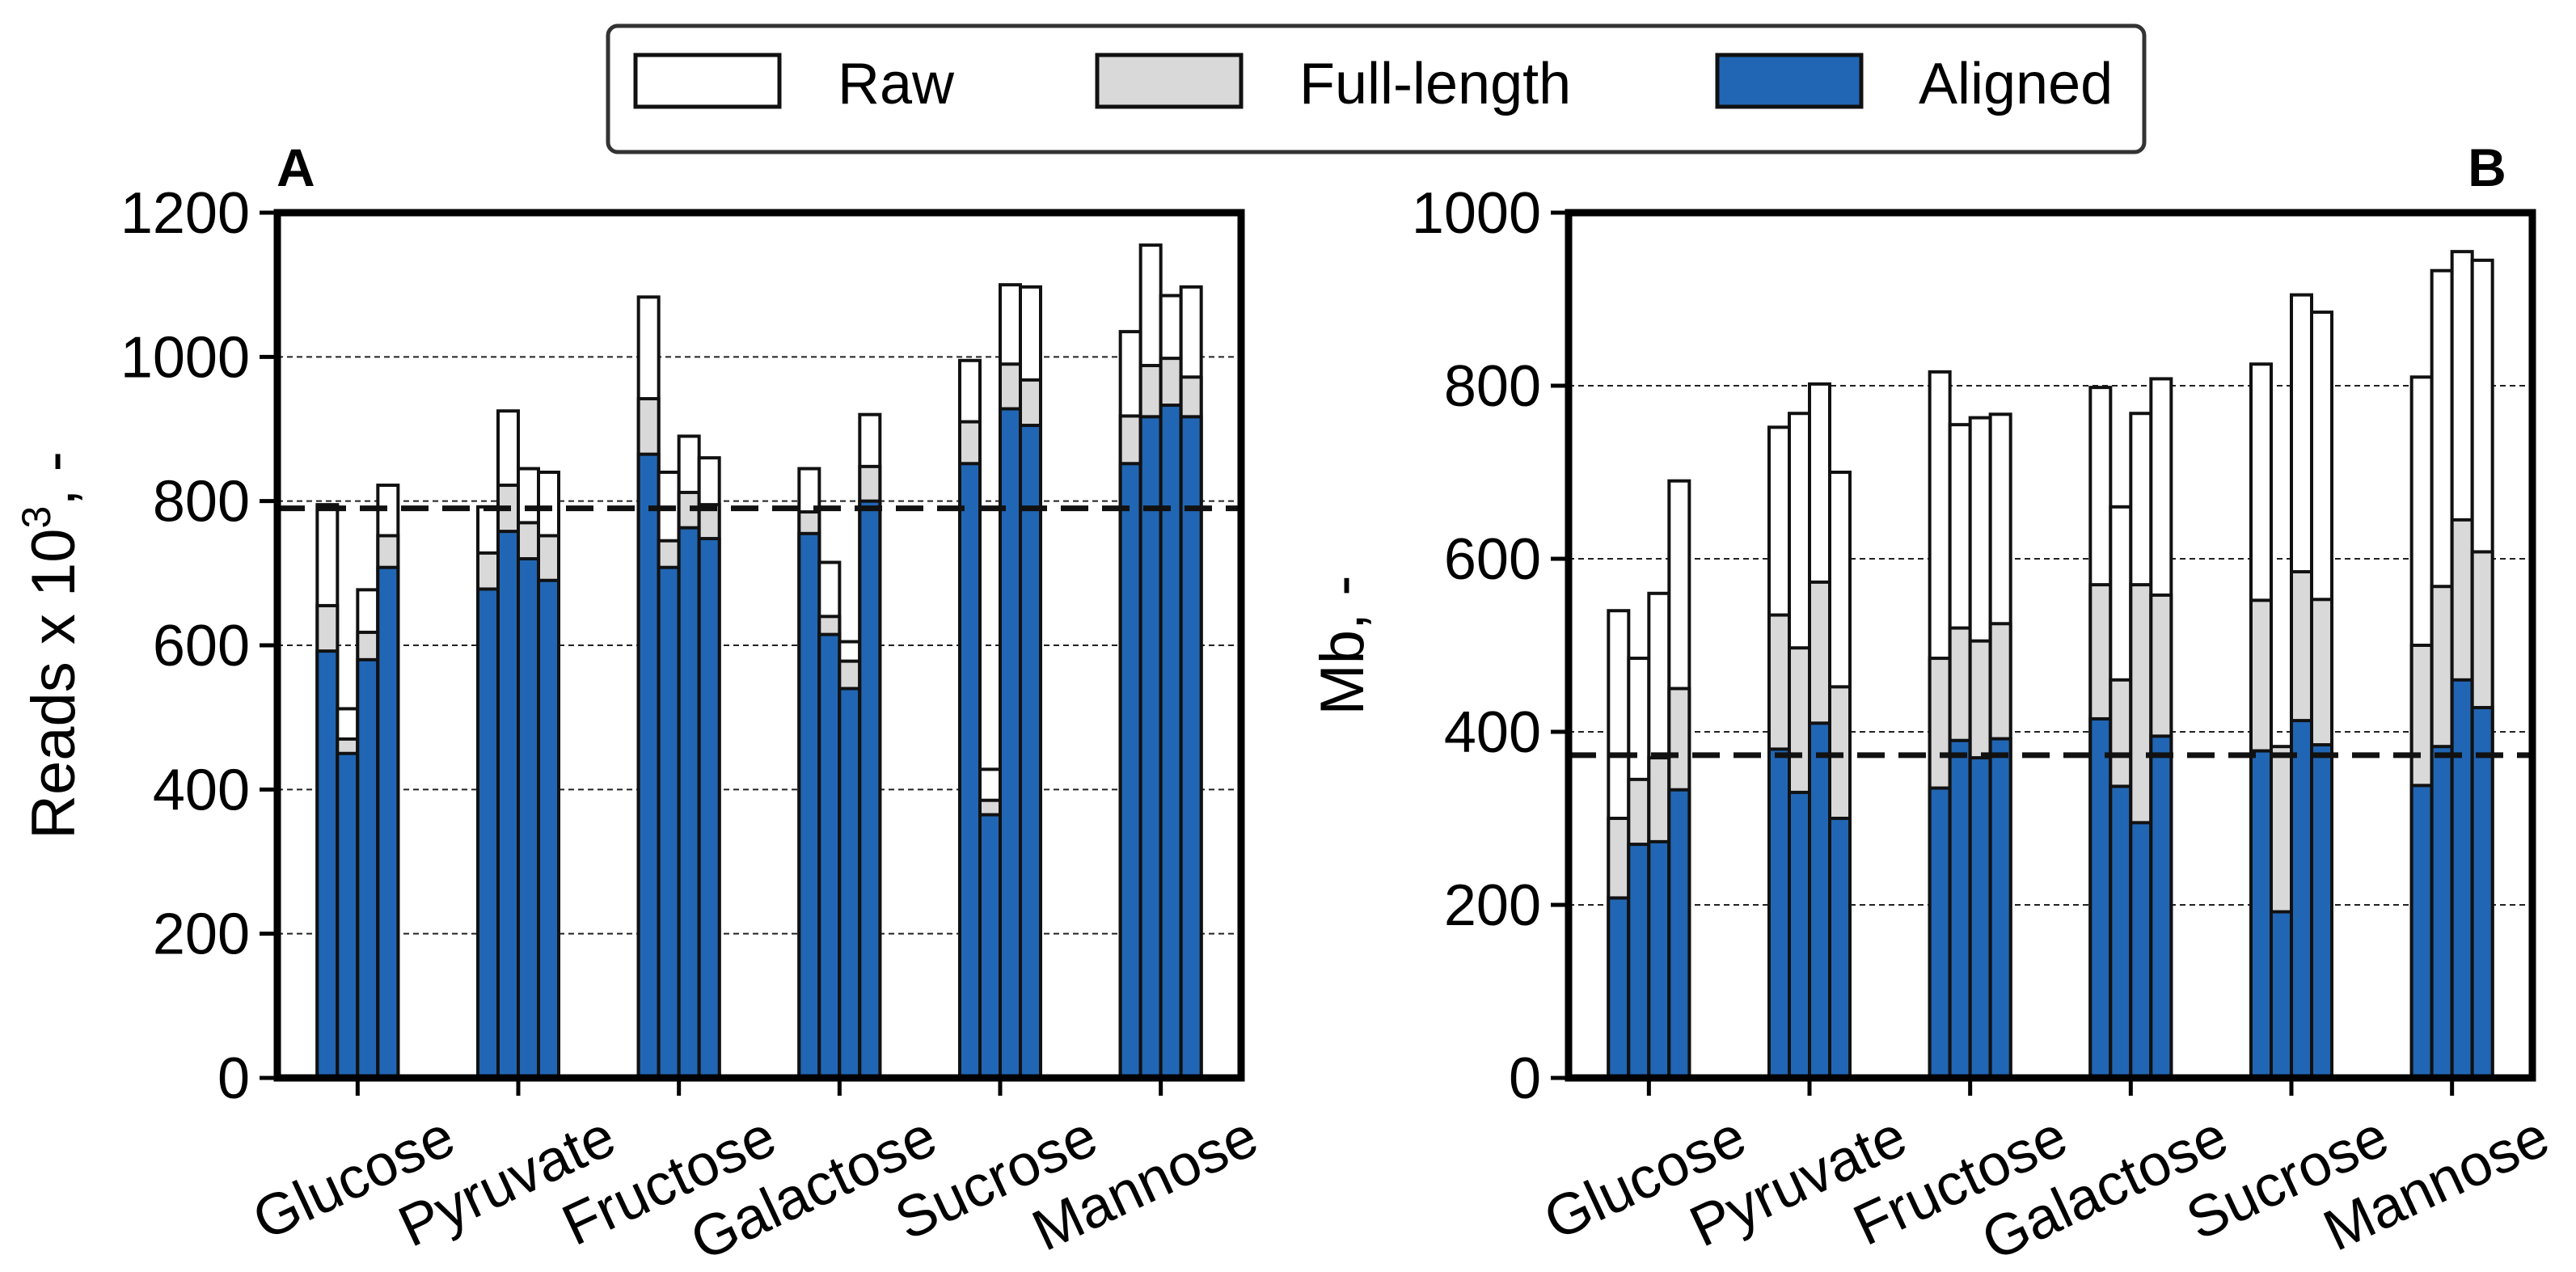 The height and width of the screenshot is (1272, 2576). I want to click on panel-a-label: A, so click(296, 167).